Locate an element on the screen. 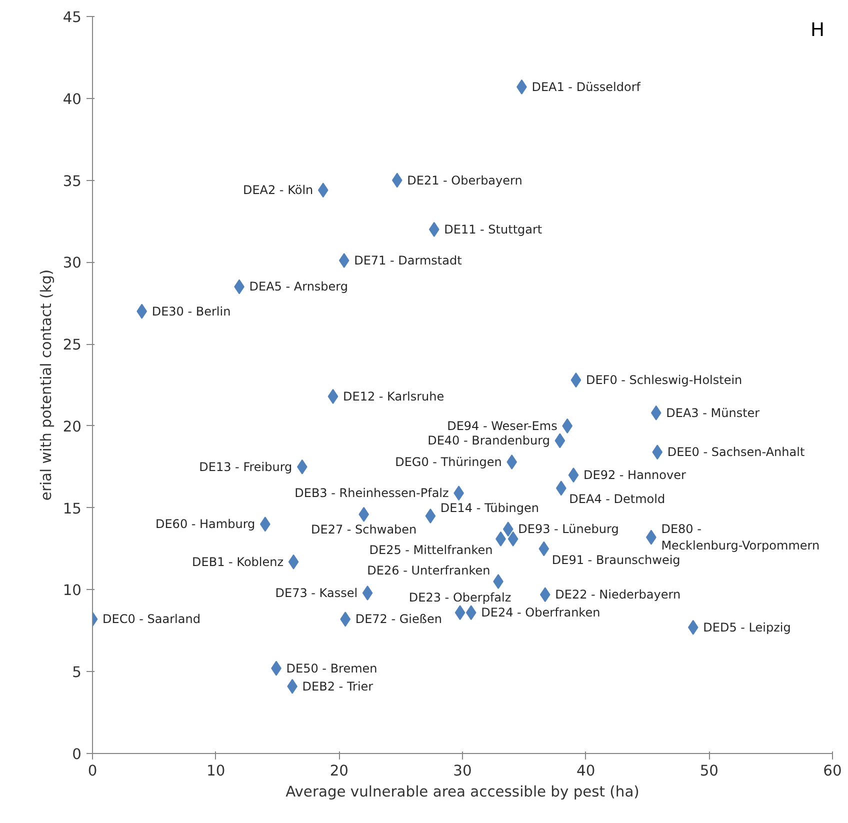  x-tick-label: 50 is located at coordinates (709, 771).